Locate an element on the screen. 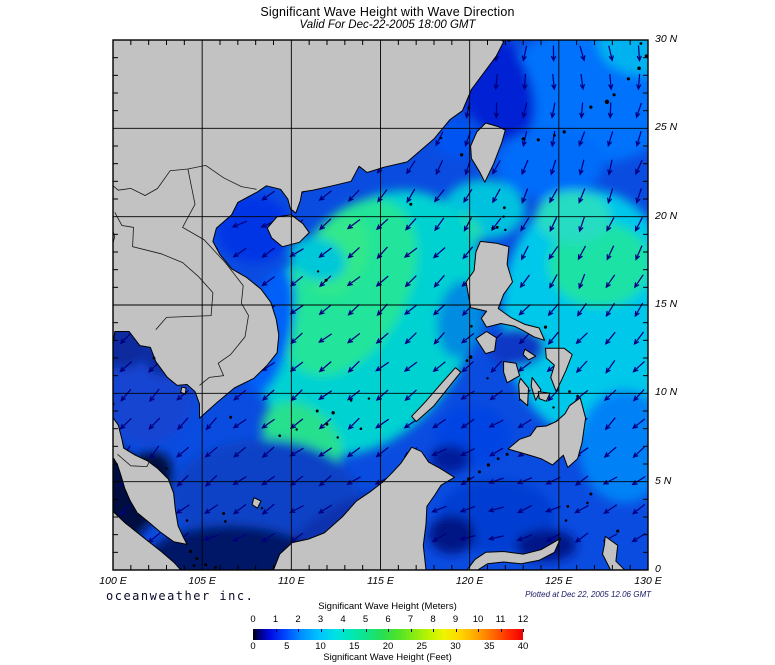 The width and height of the screenshot is (775, 665). colorbar-gradient is located at coordinates (388, 634).